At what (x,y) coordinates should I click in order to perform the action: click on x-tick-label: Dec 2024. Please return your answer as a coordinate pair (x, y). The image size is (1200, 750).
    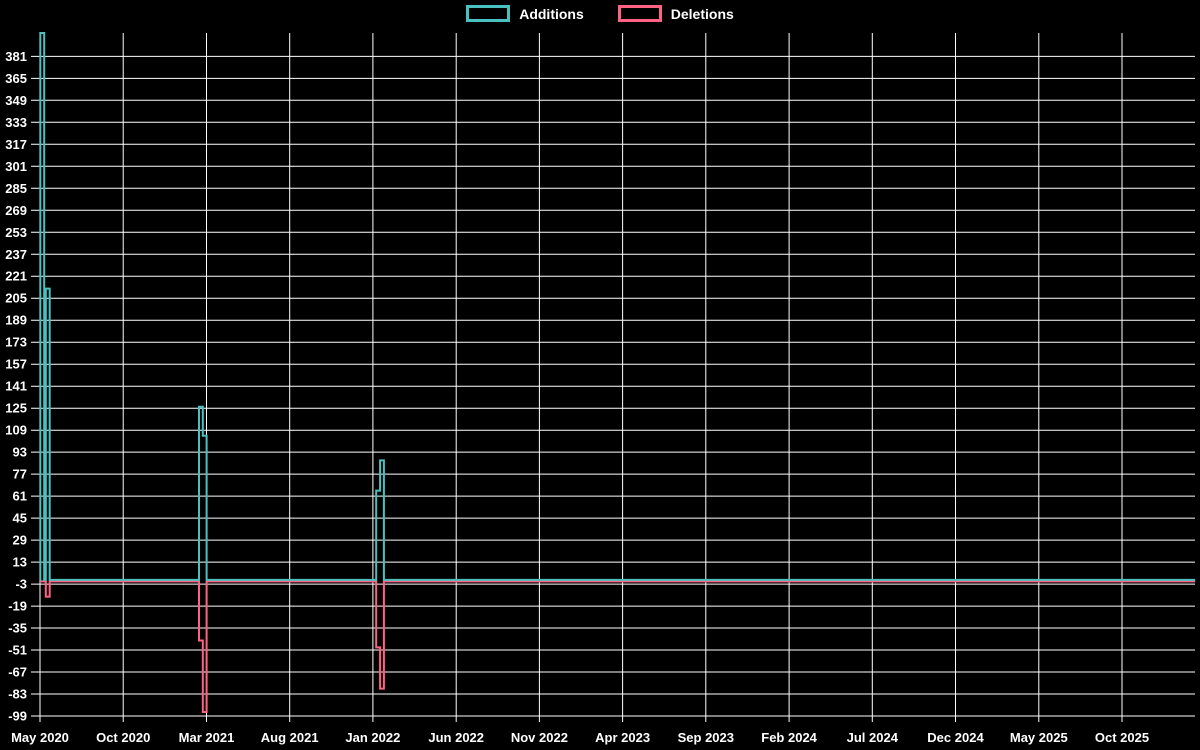
    Looking at the image, I should click on (955, 737).